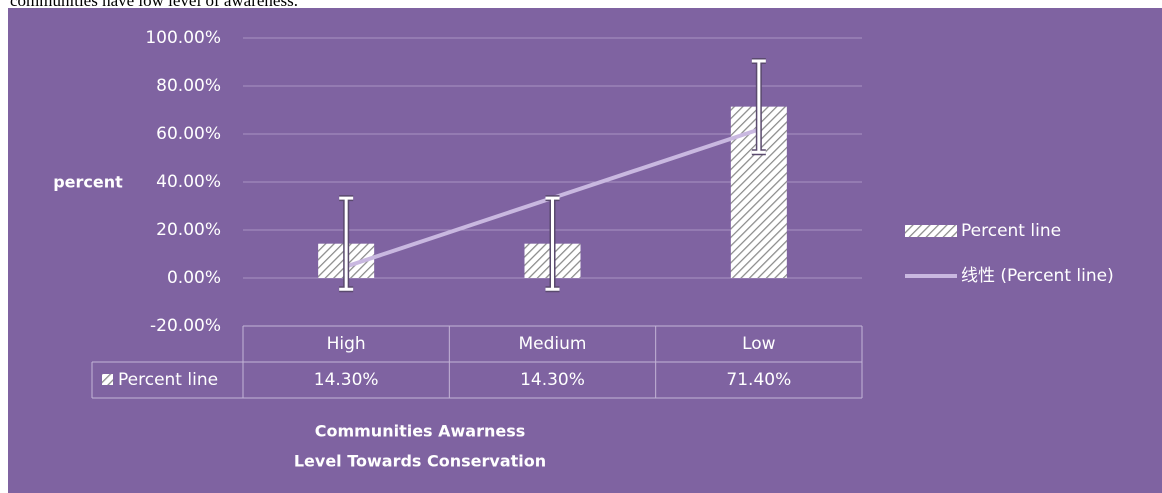  What do you see at coordinates (188, 230) in the screenshot?
I see `y-tick-label: 20.00%` at bounding box center [188, 230].